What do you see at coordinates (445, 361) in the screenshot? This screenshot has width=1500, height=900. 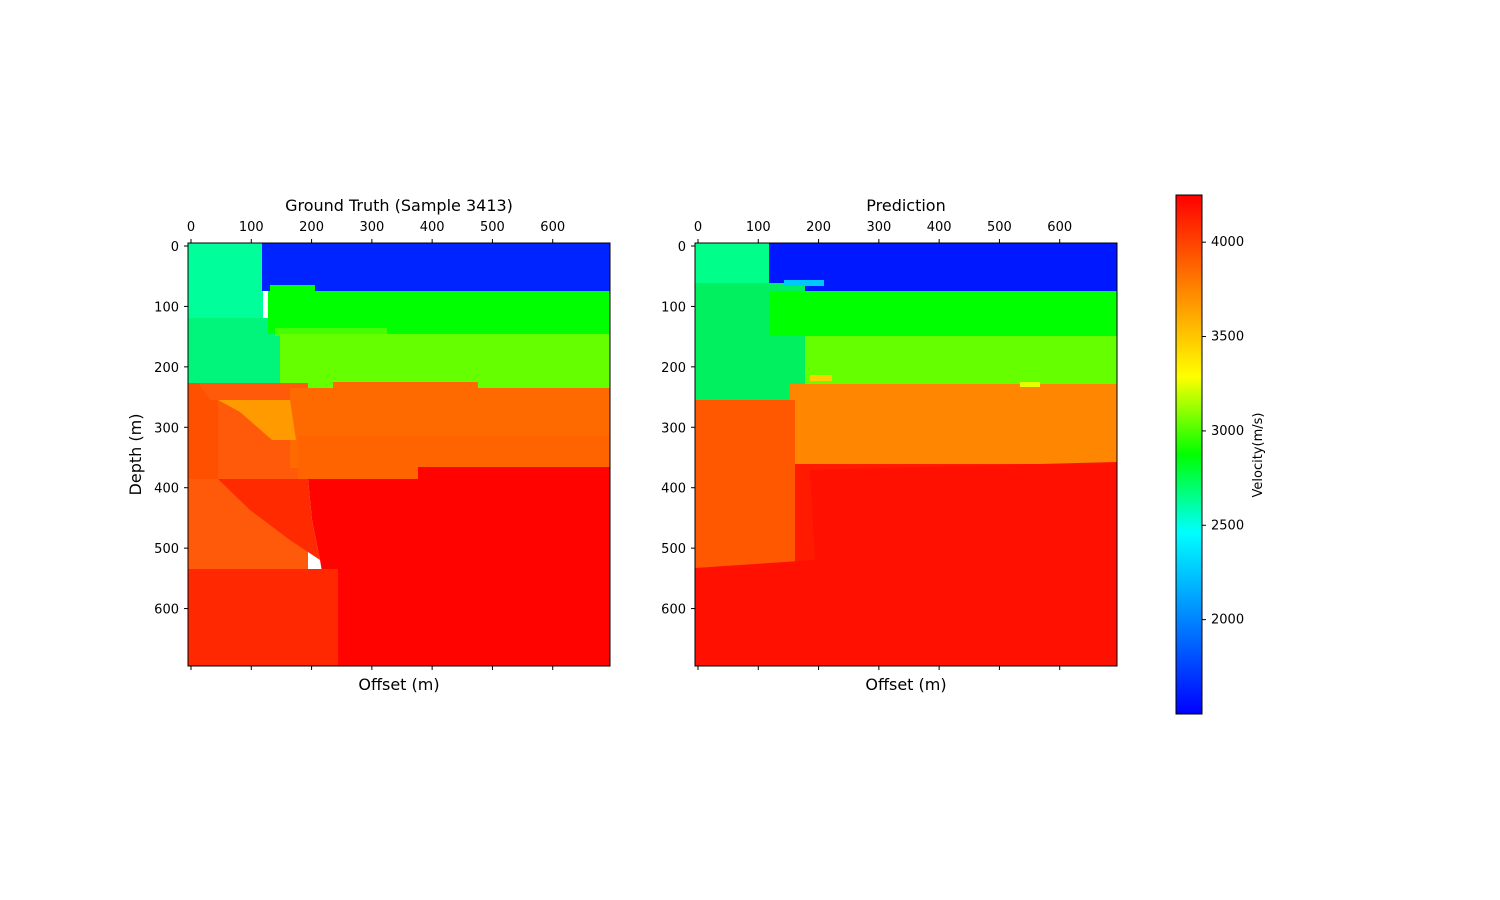 I see `gt-layer-3-main` at bounding box center [445, 361].